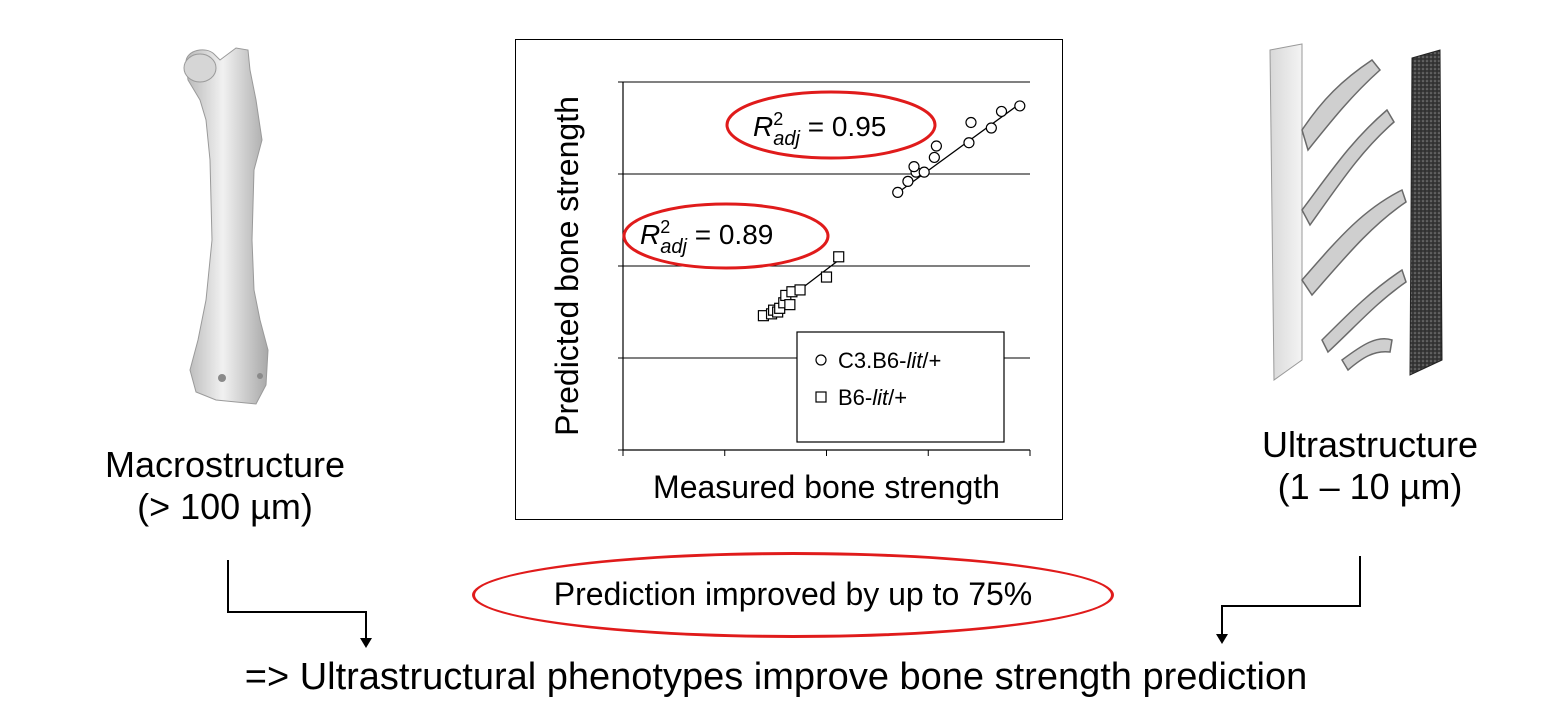 The height and width of the screenshot is (727, 1552). Describe the element at coordinates (567, 266) in the screenshot. I see `y-axis-label: Predicted bone strength` at that location.